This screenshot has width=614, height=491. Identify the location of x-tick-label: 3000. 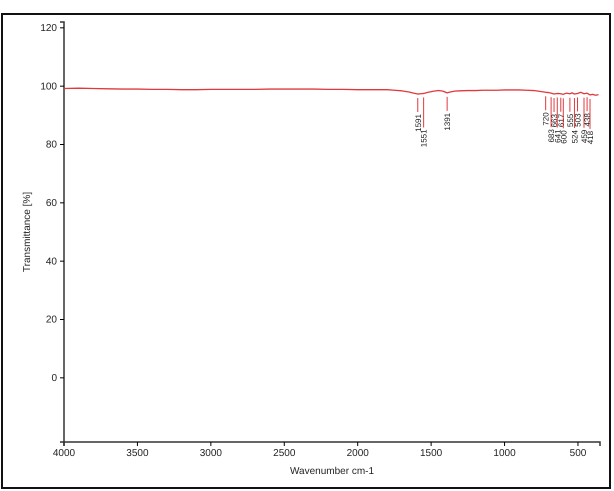
(211, 454).